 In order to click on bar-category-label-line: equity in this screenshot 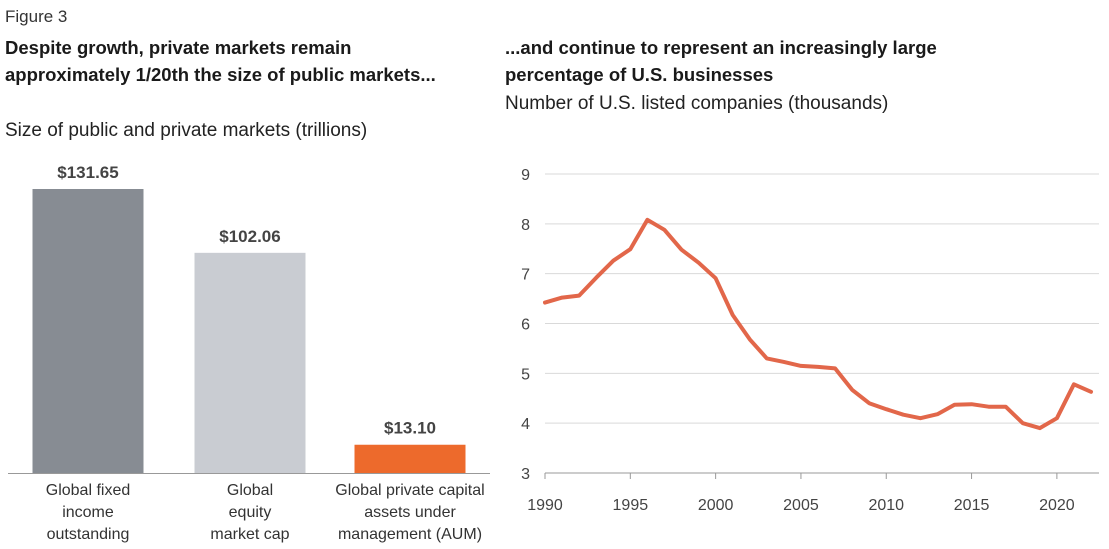, I will do `click(250, 512)`.